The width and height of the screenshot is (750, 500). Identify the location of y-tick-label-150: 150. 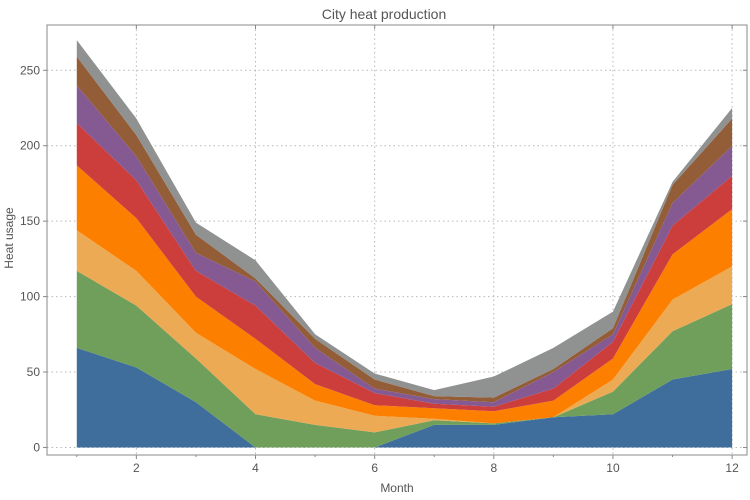
(30, 221).